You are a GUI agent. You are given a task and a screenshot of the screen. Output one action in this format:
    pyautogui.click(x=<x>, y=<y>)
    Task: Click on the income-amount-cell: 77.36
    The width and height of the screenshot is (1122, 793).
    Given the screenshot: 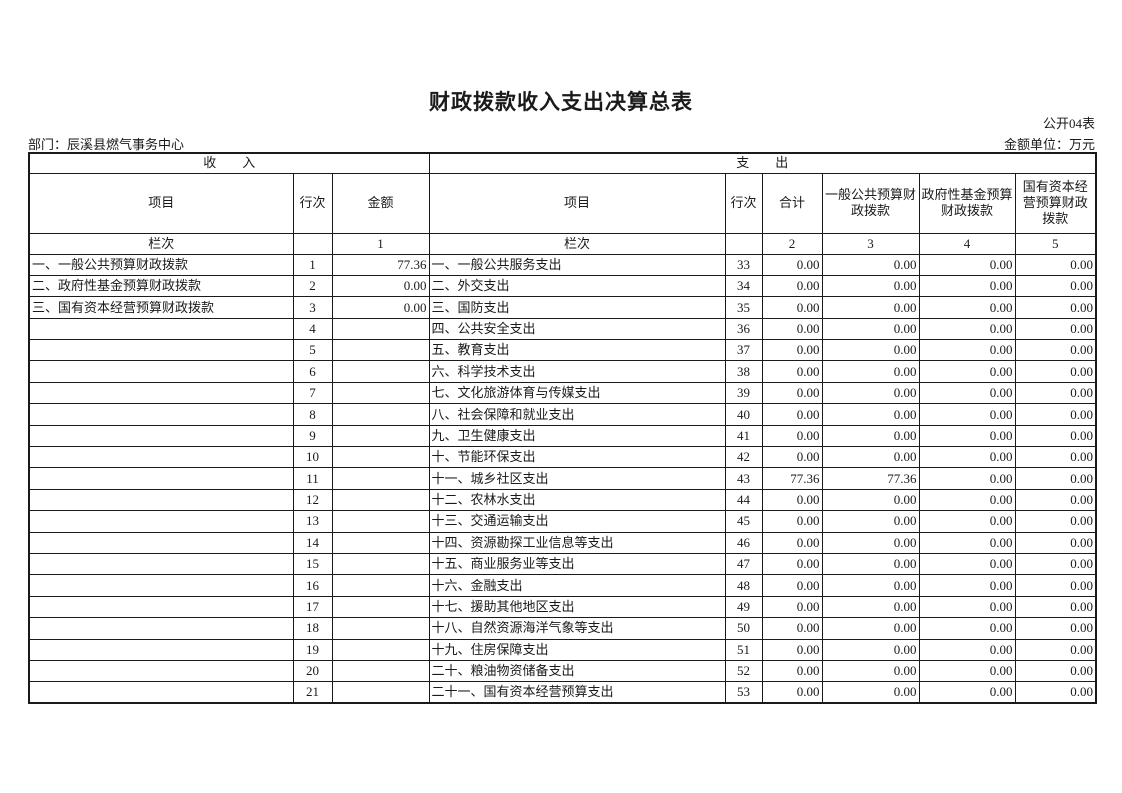 What is the action you would take?
    pyautogui.click(x=380, y=264)
    